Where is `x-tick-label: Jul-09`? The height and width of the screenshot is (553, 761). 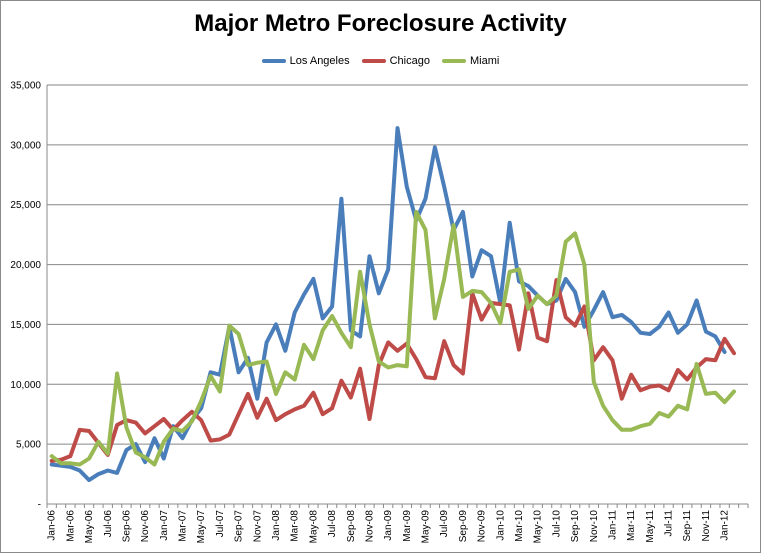 x-tick-label: Jul-09 is located at coordinates (444, 524).